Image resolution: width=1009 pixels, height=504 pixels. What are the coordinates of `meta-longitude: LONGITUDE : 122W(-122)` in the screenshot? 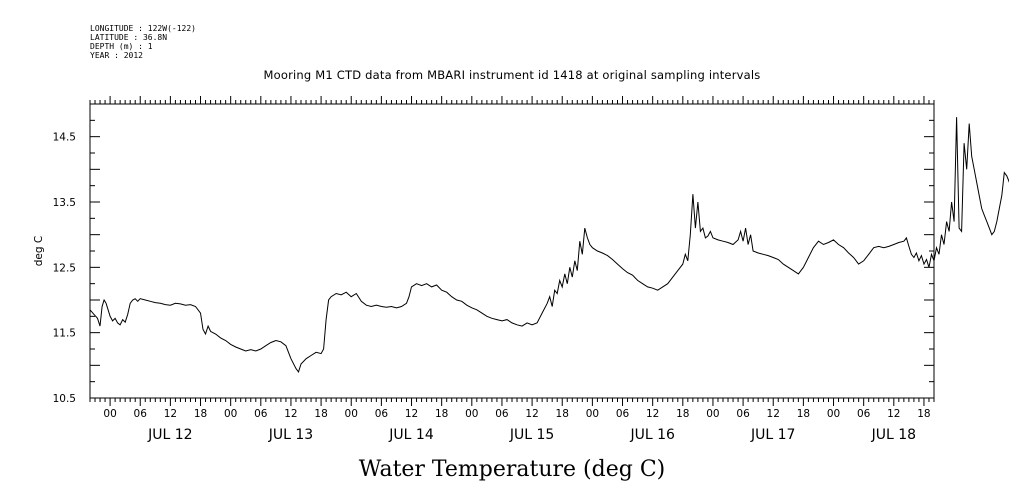 It's located at (143, 28).